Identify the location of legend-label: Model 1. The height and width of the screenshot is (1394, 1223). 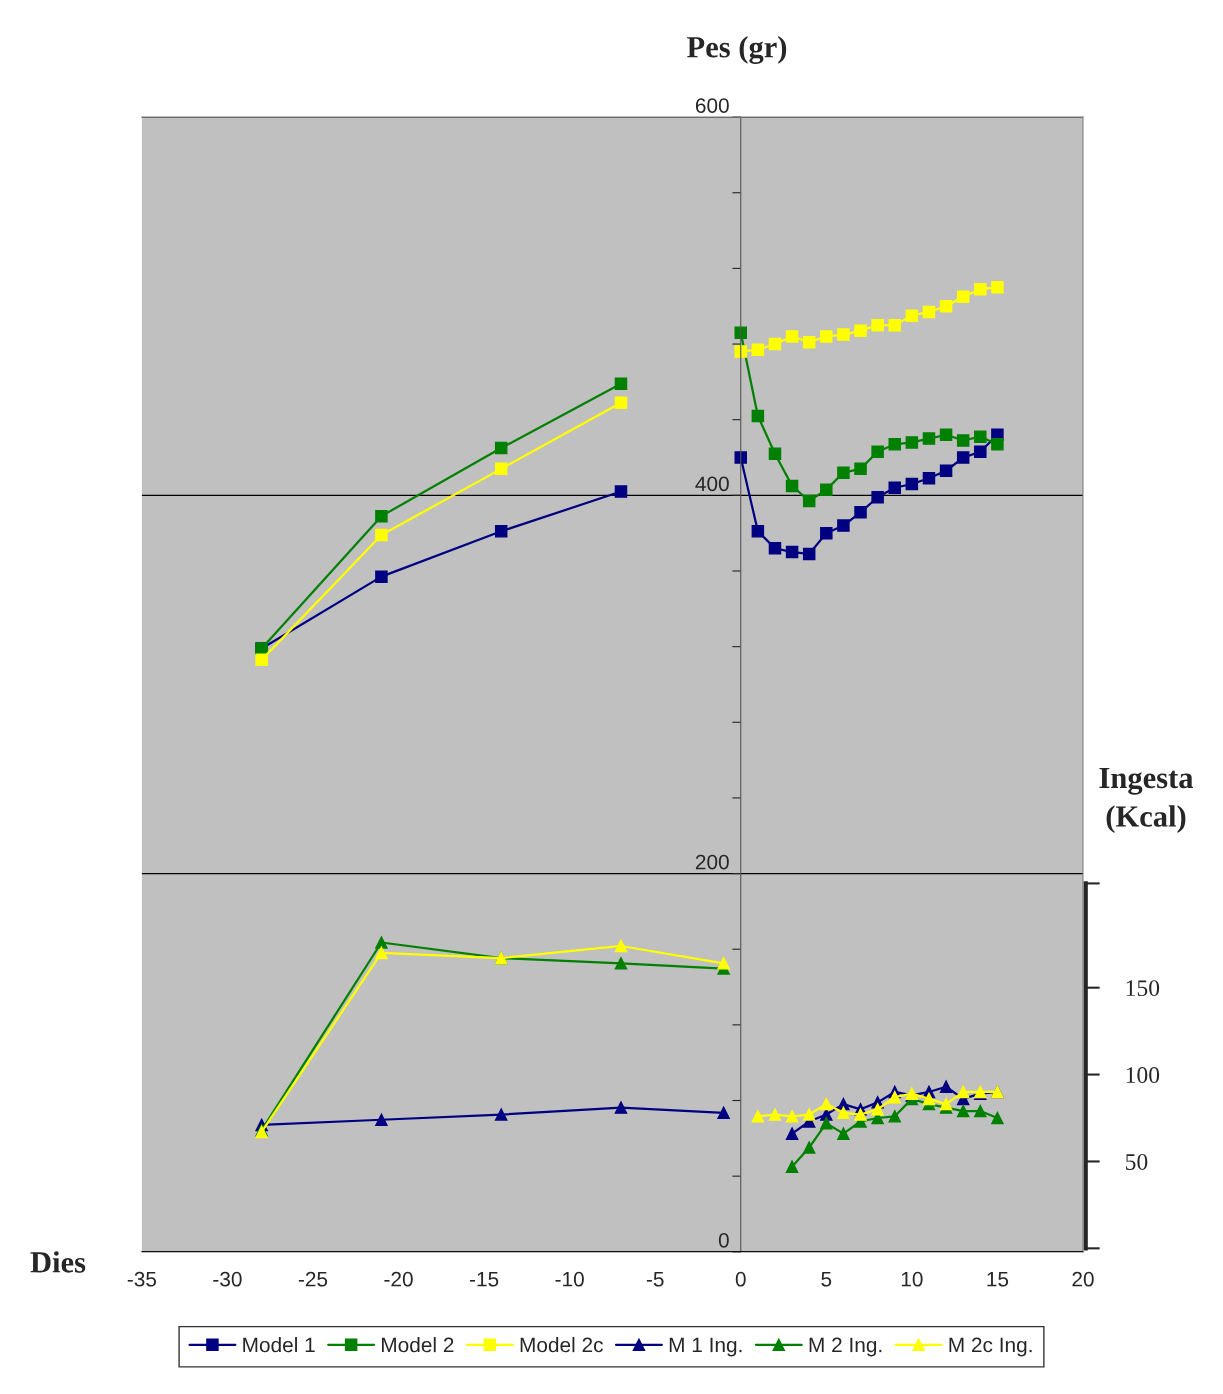
(279, 1345).